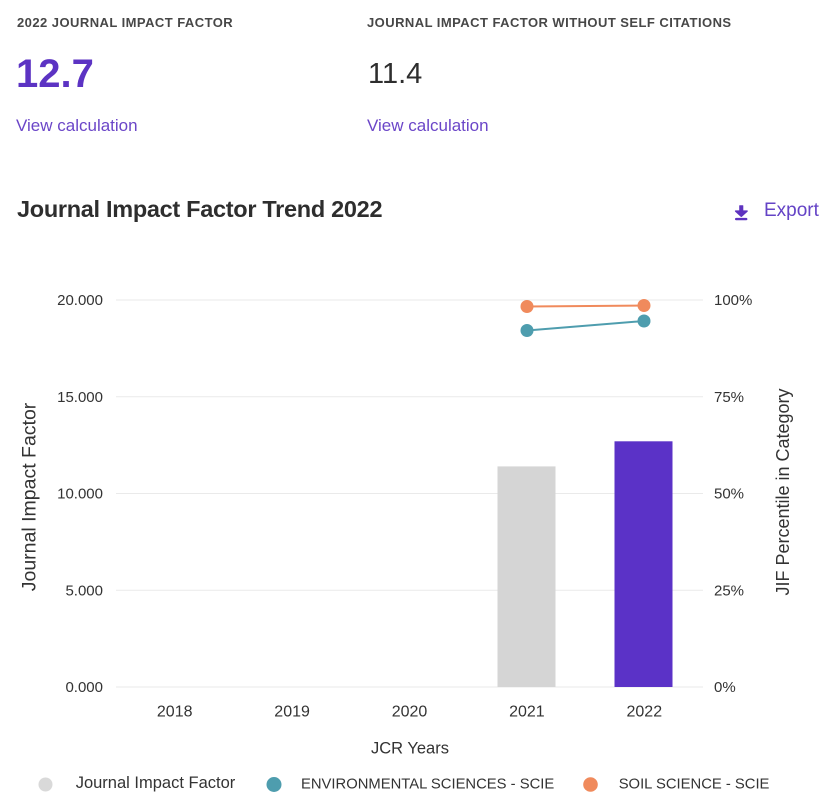  I want to click on svg-text: 10.000, so click(80, 494).